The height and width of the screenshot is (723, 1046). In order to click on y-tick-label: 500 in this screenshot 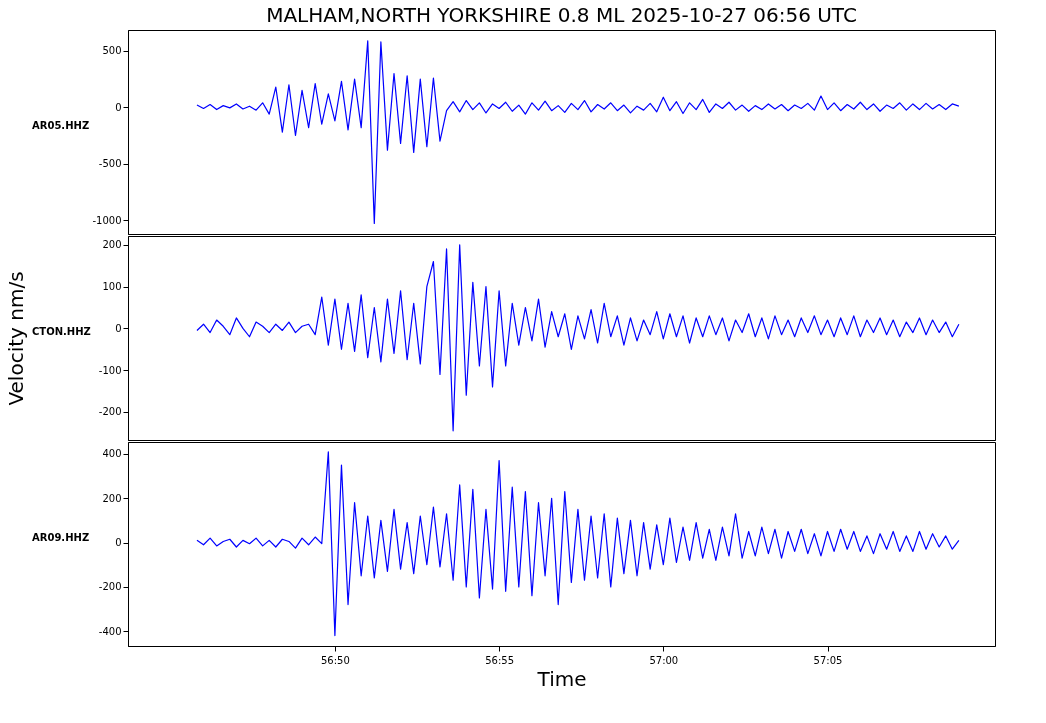, I will do `click(112, 51)`.